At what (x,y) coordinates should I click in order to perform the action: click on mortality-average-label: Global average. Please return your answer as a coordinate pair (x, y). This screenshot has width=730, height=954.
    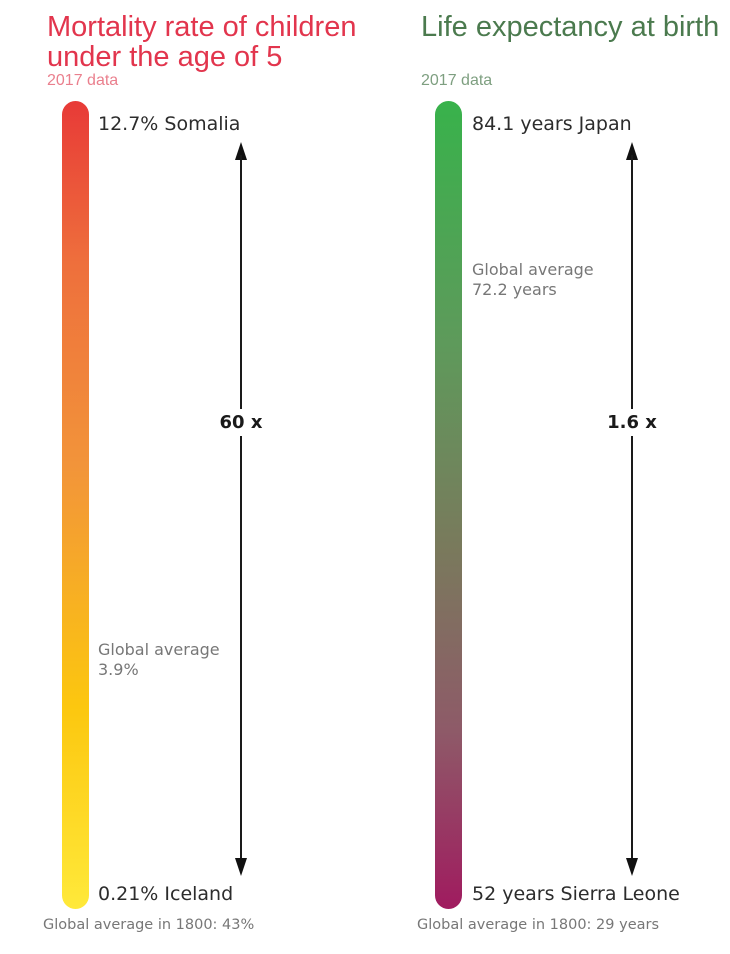
    Looking at the image, I should click on (159, 649).